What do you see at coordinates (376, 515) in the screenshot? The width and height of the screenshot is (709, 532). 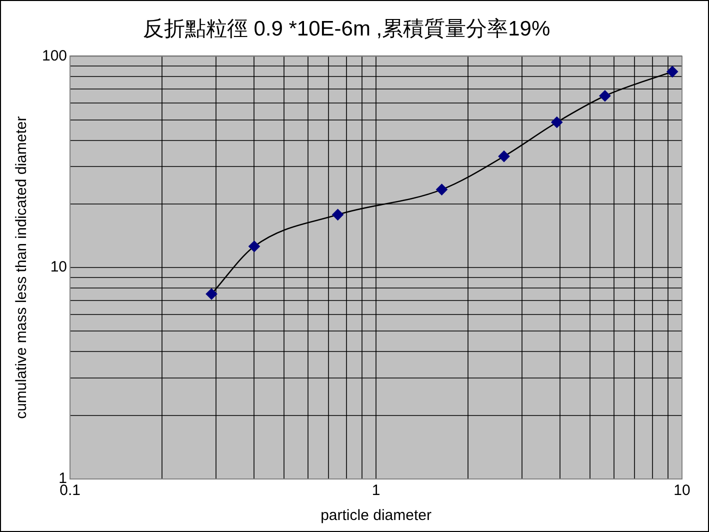 I see `x-axis-title: particle diameter` at bounding box center [376, 515].